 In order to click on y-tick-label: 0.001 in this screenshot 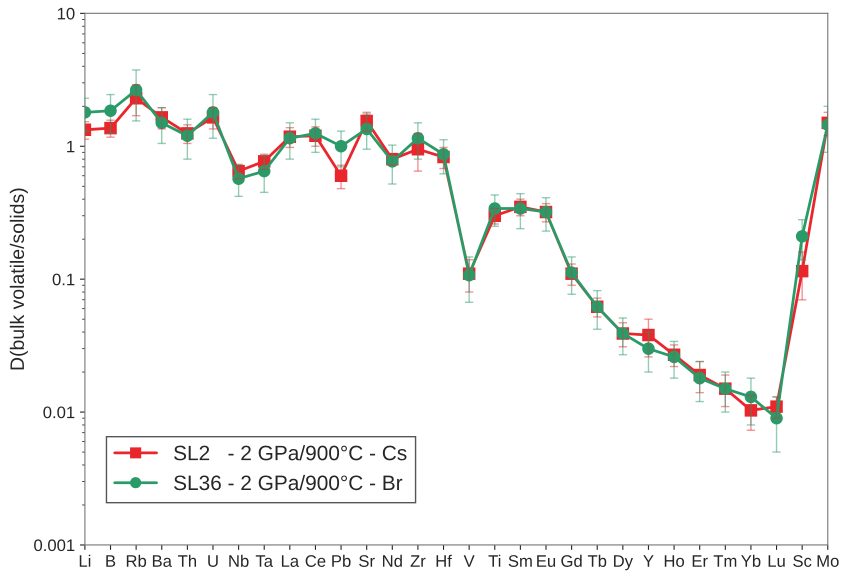, I will do `click(54, 545)`.